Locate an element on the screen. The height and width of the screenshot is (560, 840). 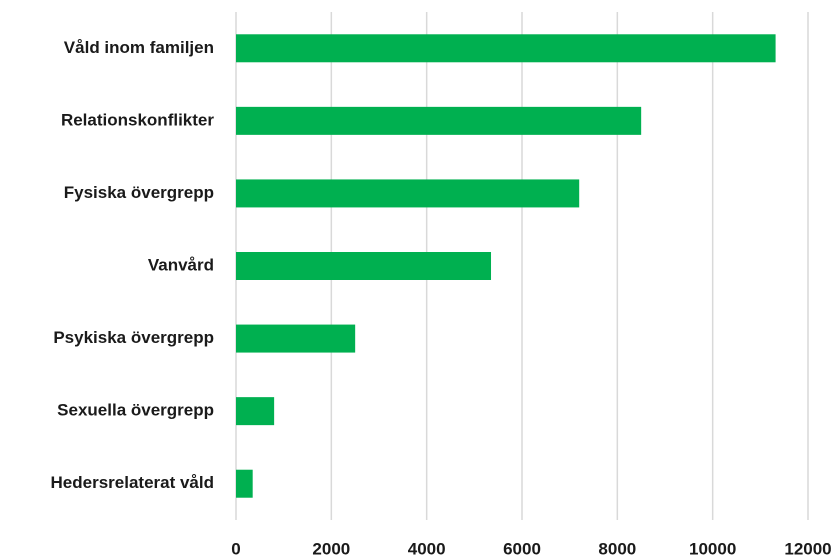
y-tick-label: Hedersrelaterat våld is located at coordinates (132, 482).